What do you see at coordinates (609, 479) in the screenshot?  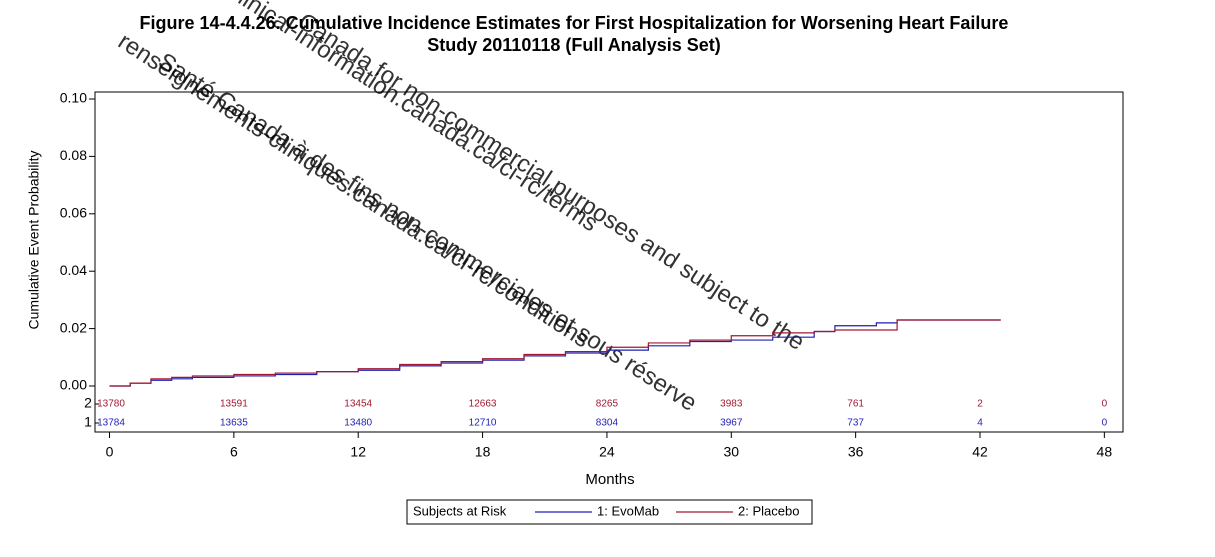 I see `x-axis-label: Months` at bounding box center [609, 479].